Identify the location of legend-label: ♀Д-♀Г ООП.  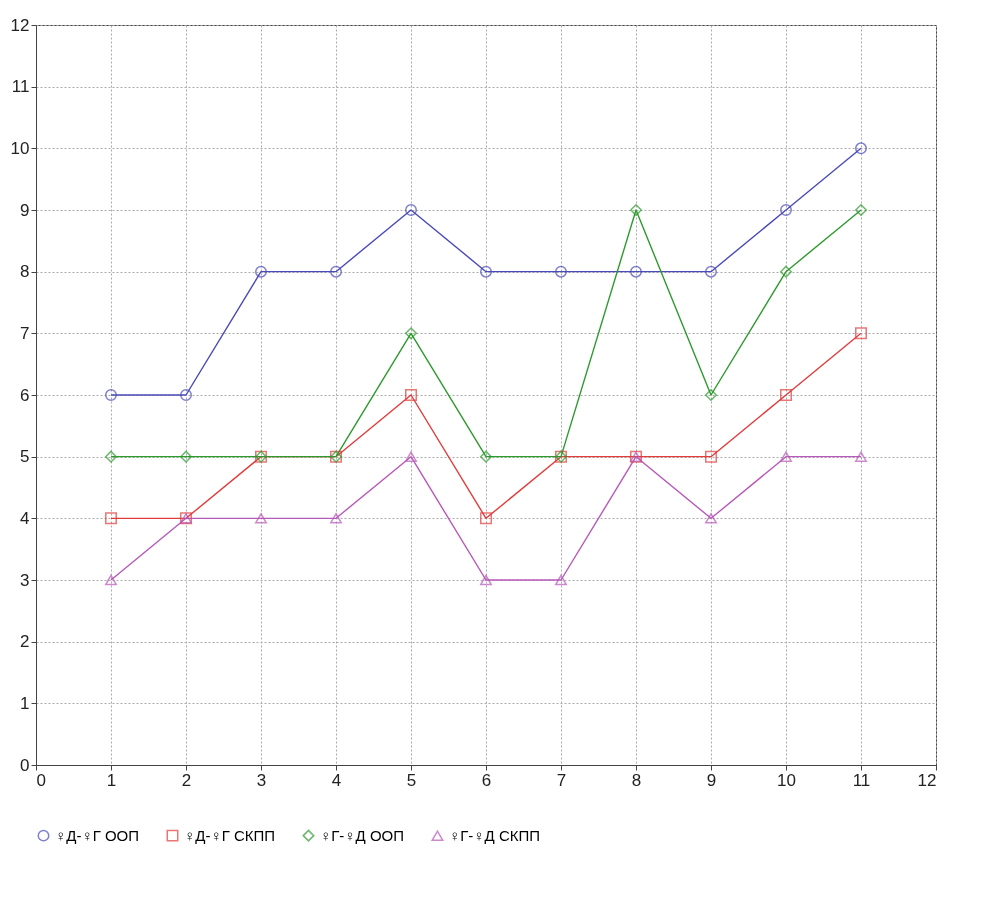
(97, 835).